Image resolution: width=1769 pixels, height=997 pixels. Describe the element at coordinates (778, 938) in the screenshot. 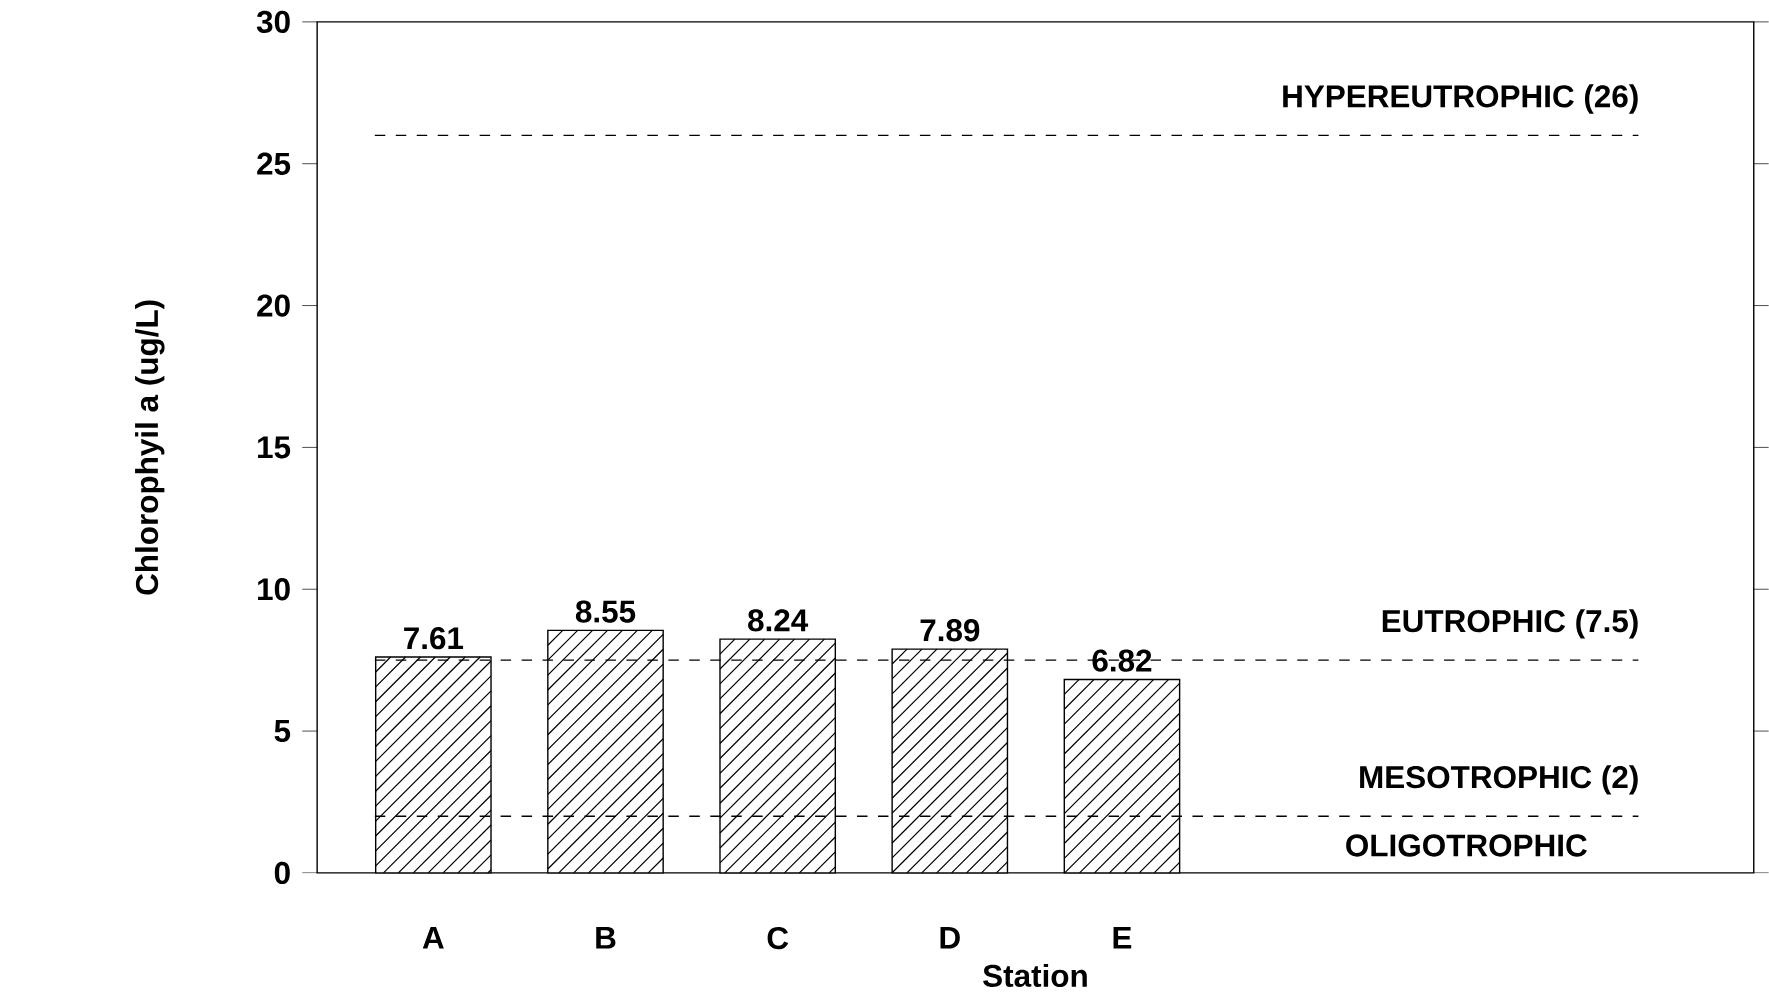

I see `x-tick-label: C` at that location.